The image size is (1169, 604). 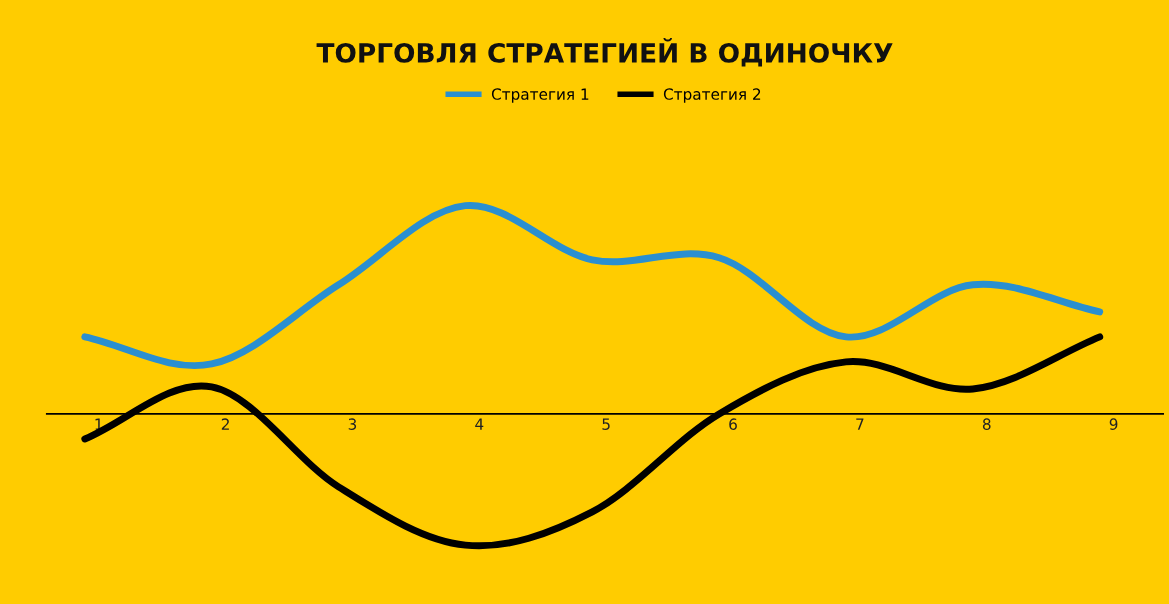 What do you see at coordinates (540, 95) in the screenshot?
I see `legend-label: Стратегия 1` at bounding box center [540, 95].